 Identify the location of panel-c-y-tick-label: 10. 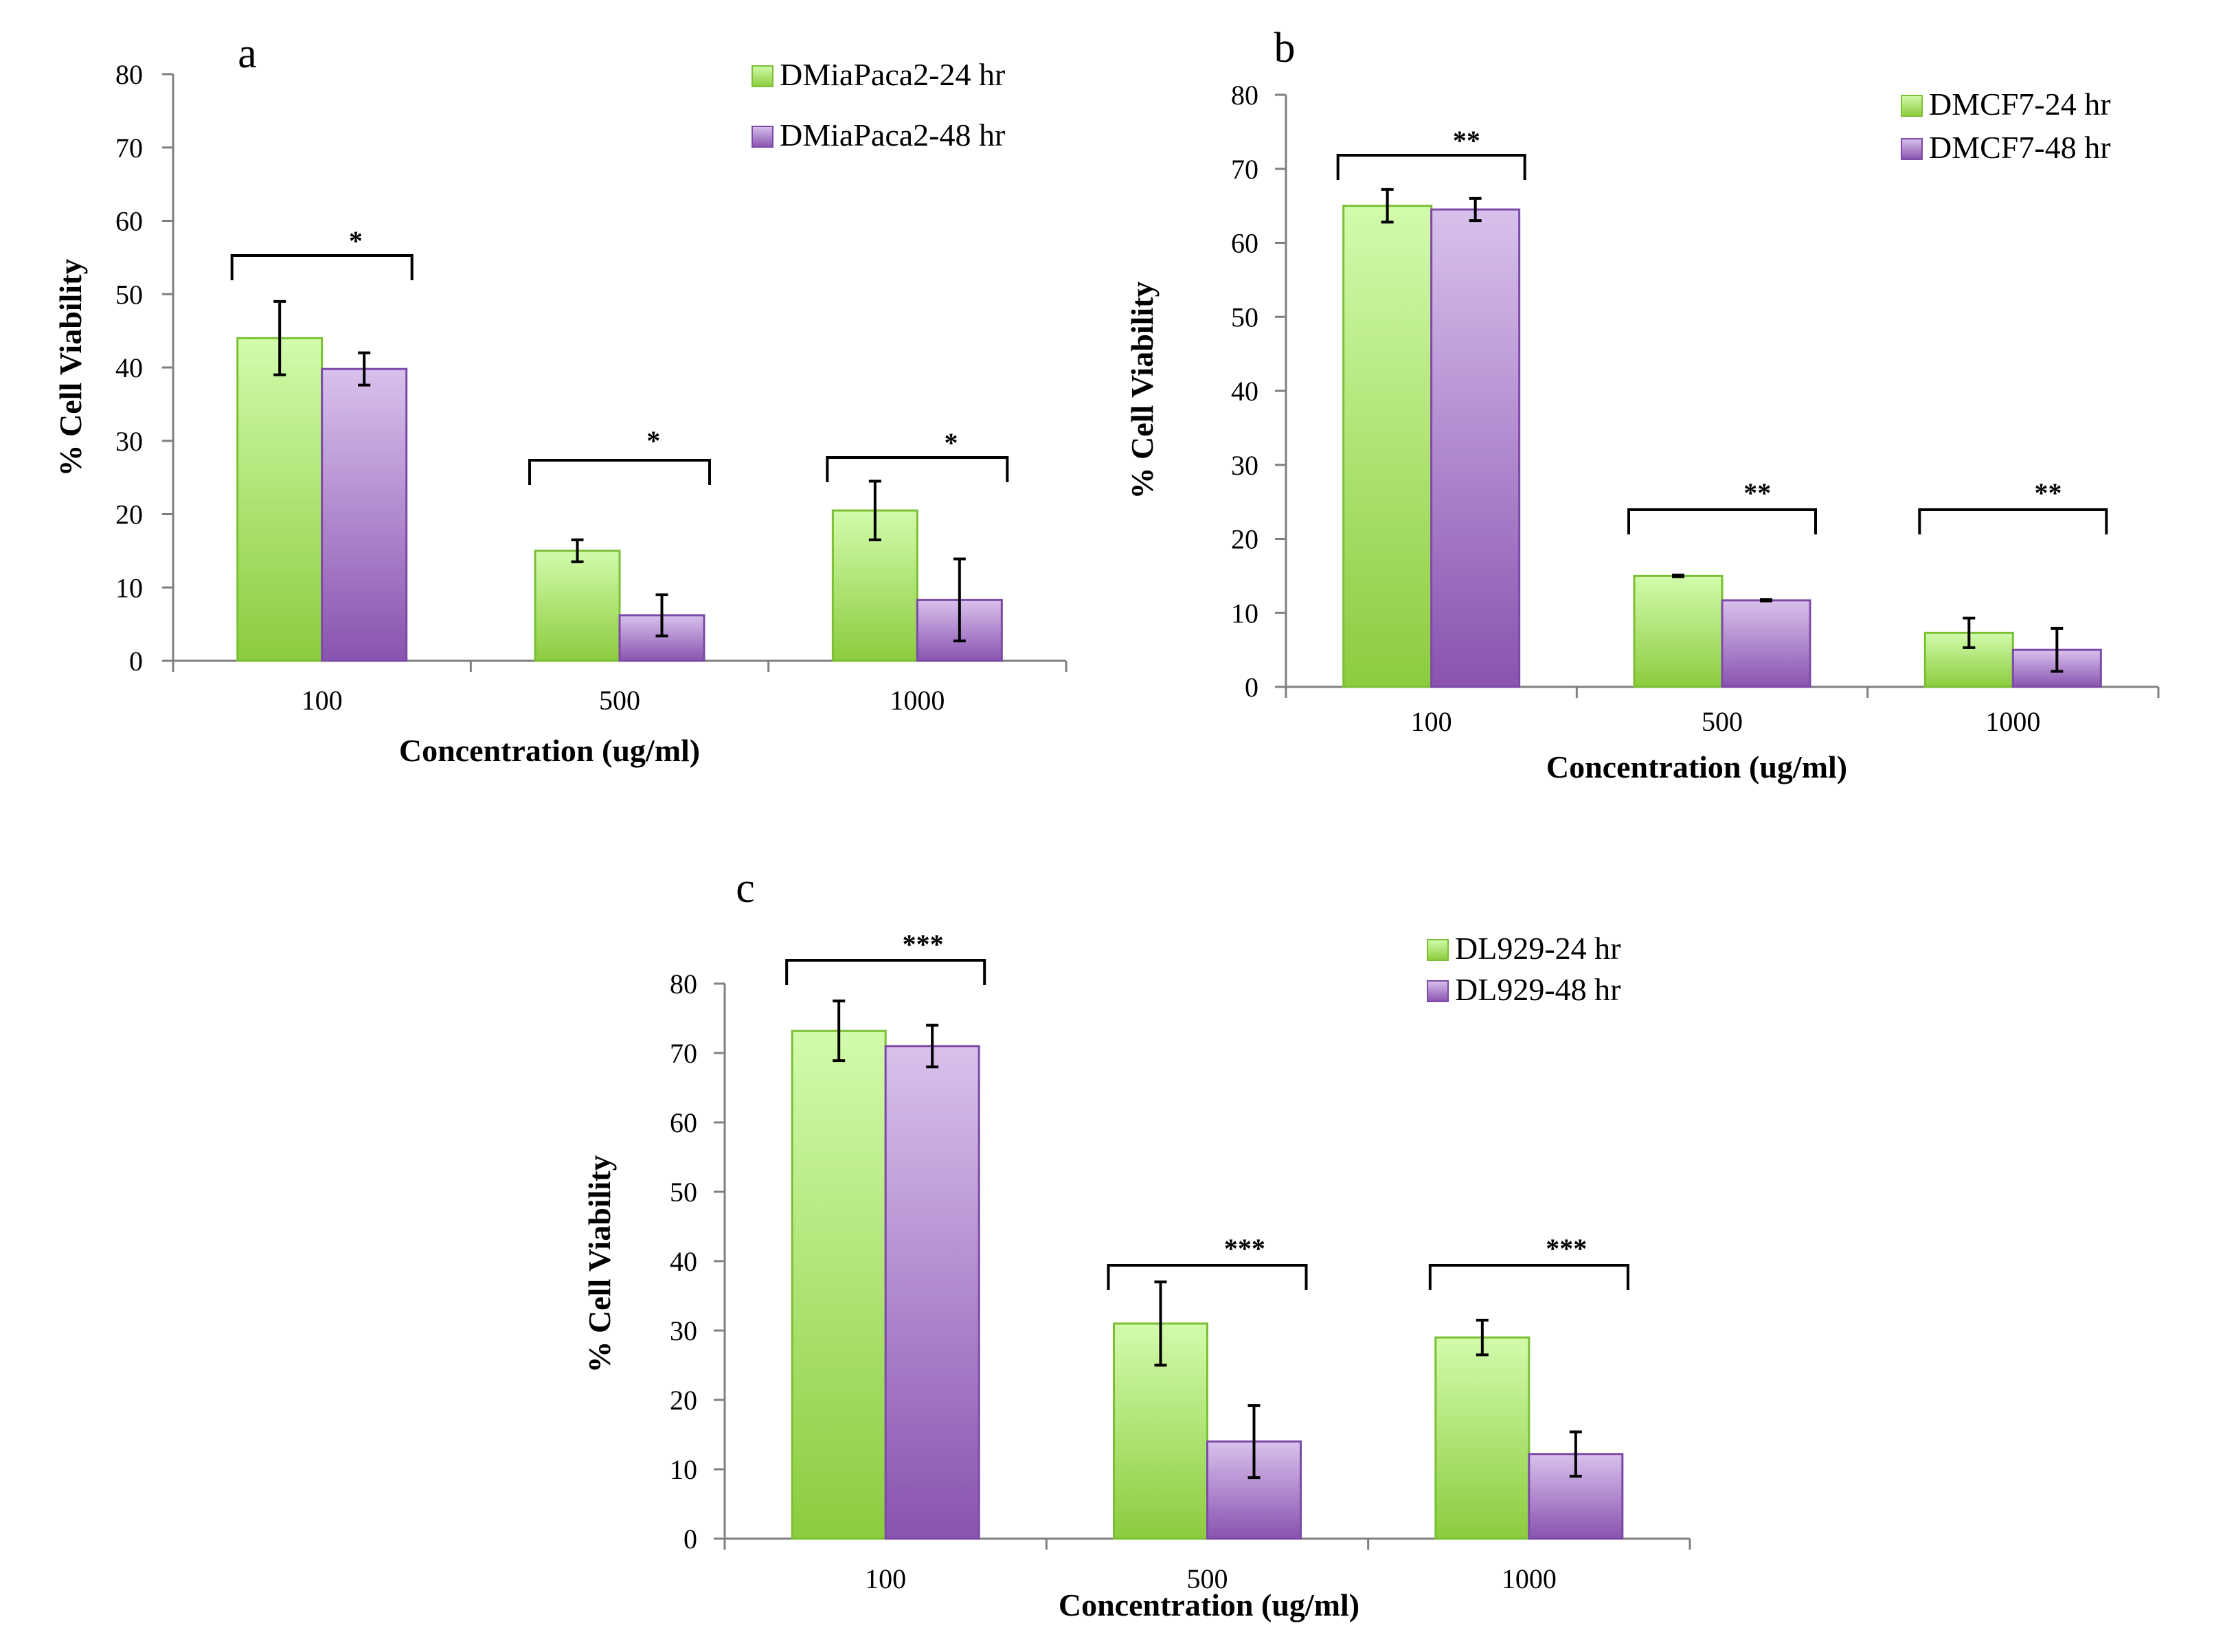
(683, 1469).